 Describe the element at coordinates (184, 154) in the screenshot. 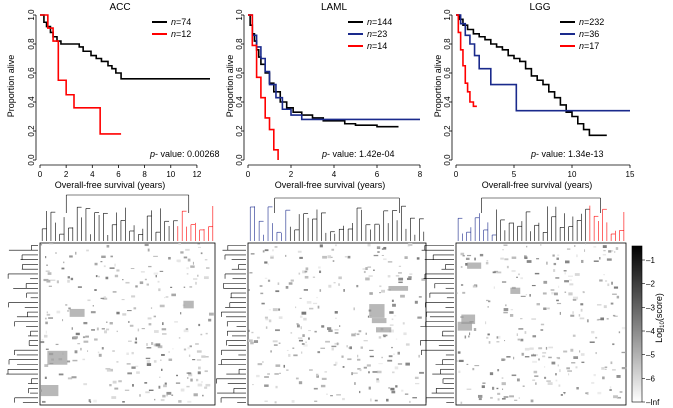

I see `svg-text: p- value: 0.00268` at that location.